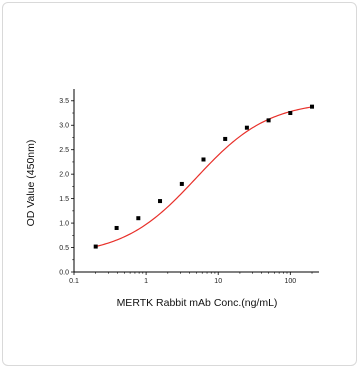 This screenshot has height=370, width=361. What do you see at coordinates (64, 248) in the screenshot?
I see `y-tick-label: 0.5` at bounding box center [64, 248].